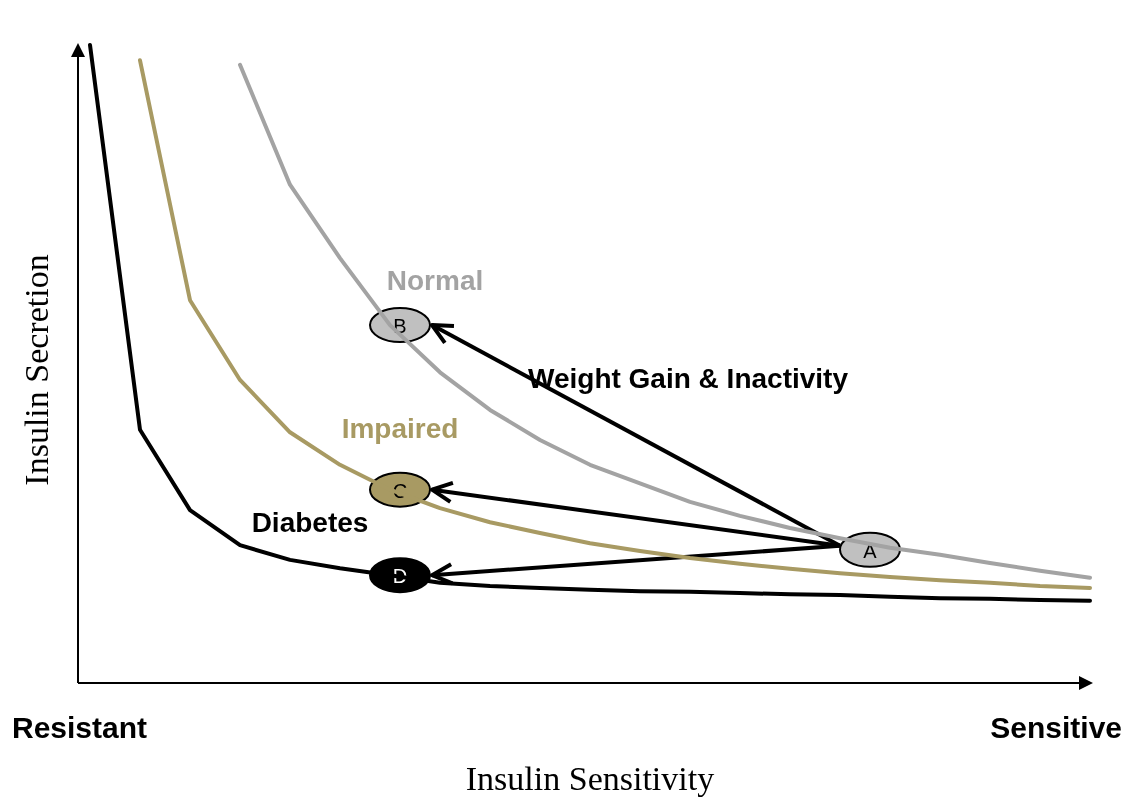  What do you see at coordinates (435, 281) in the screenshot?
I see `series-label: Normal` at bounding box center [435, 281].